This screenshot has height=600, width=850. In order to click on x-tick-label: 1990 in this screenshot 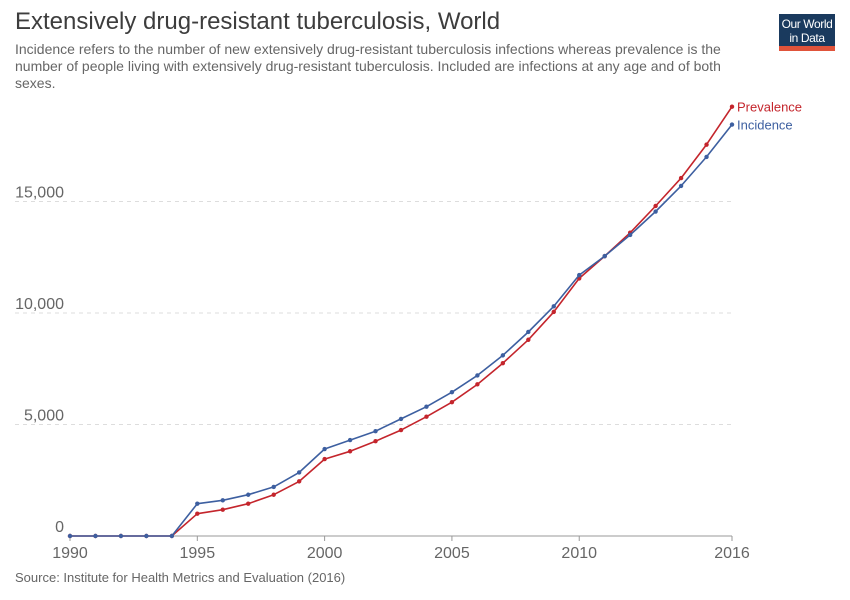, I will do `click(70, 553)`.